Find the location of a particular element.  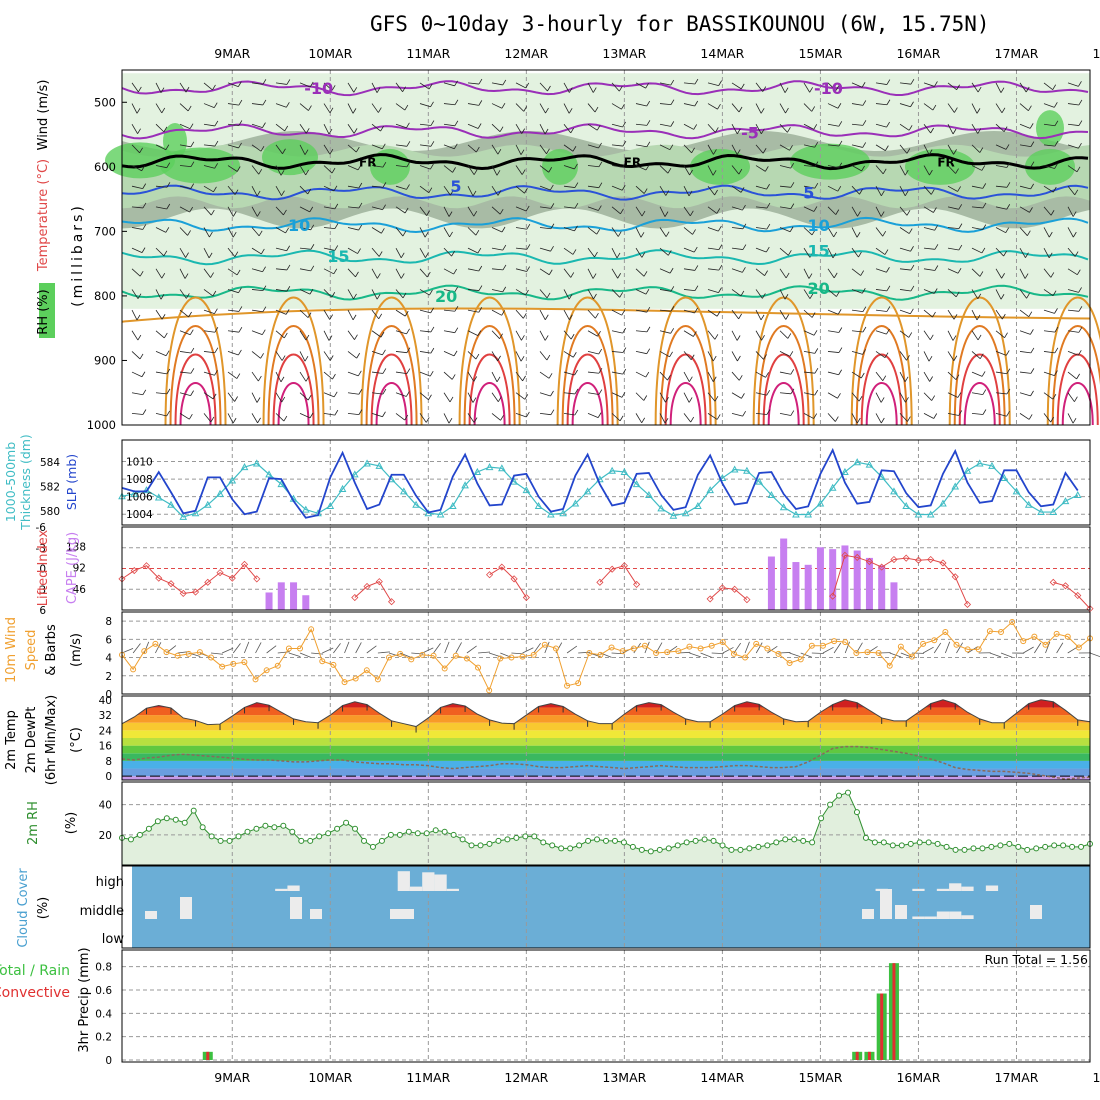

cloud-bar is located at coordinates (452, 889).